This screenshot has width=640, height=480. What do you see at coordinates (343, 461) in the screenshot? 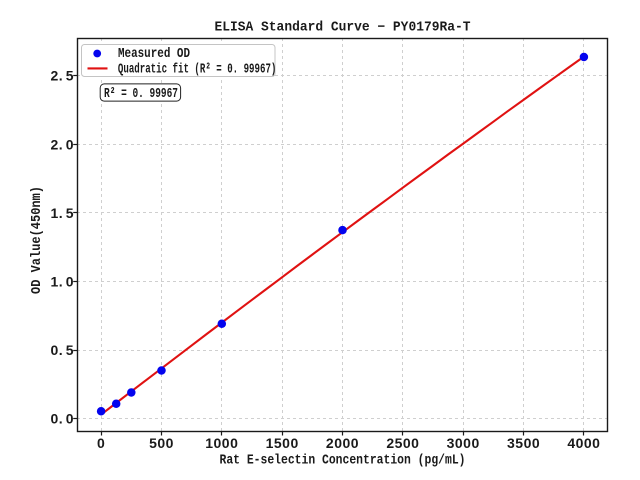
I see `svg-text:Rat E-selectin Concentration (: Rat E-selectin Concentration (pg/mL)` at bounding box center [343, 461].